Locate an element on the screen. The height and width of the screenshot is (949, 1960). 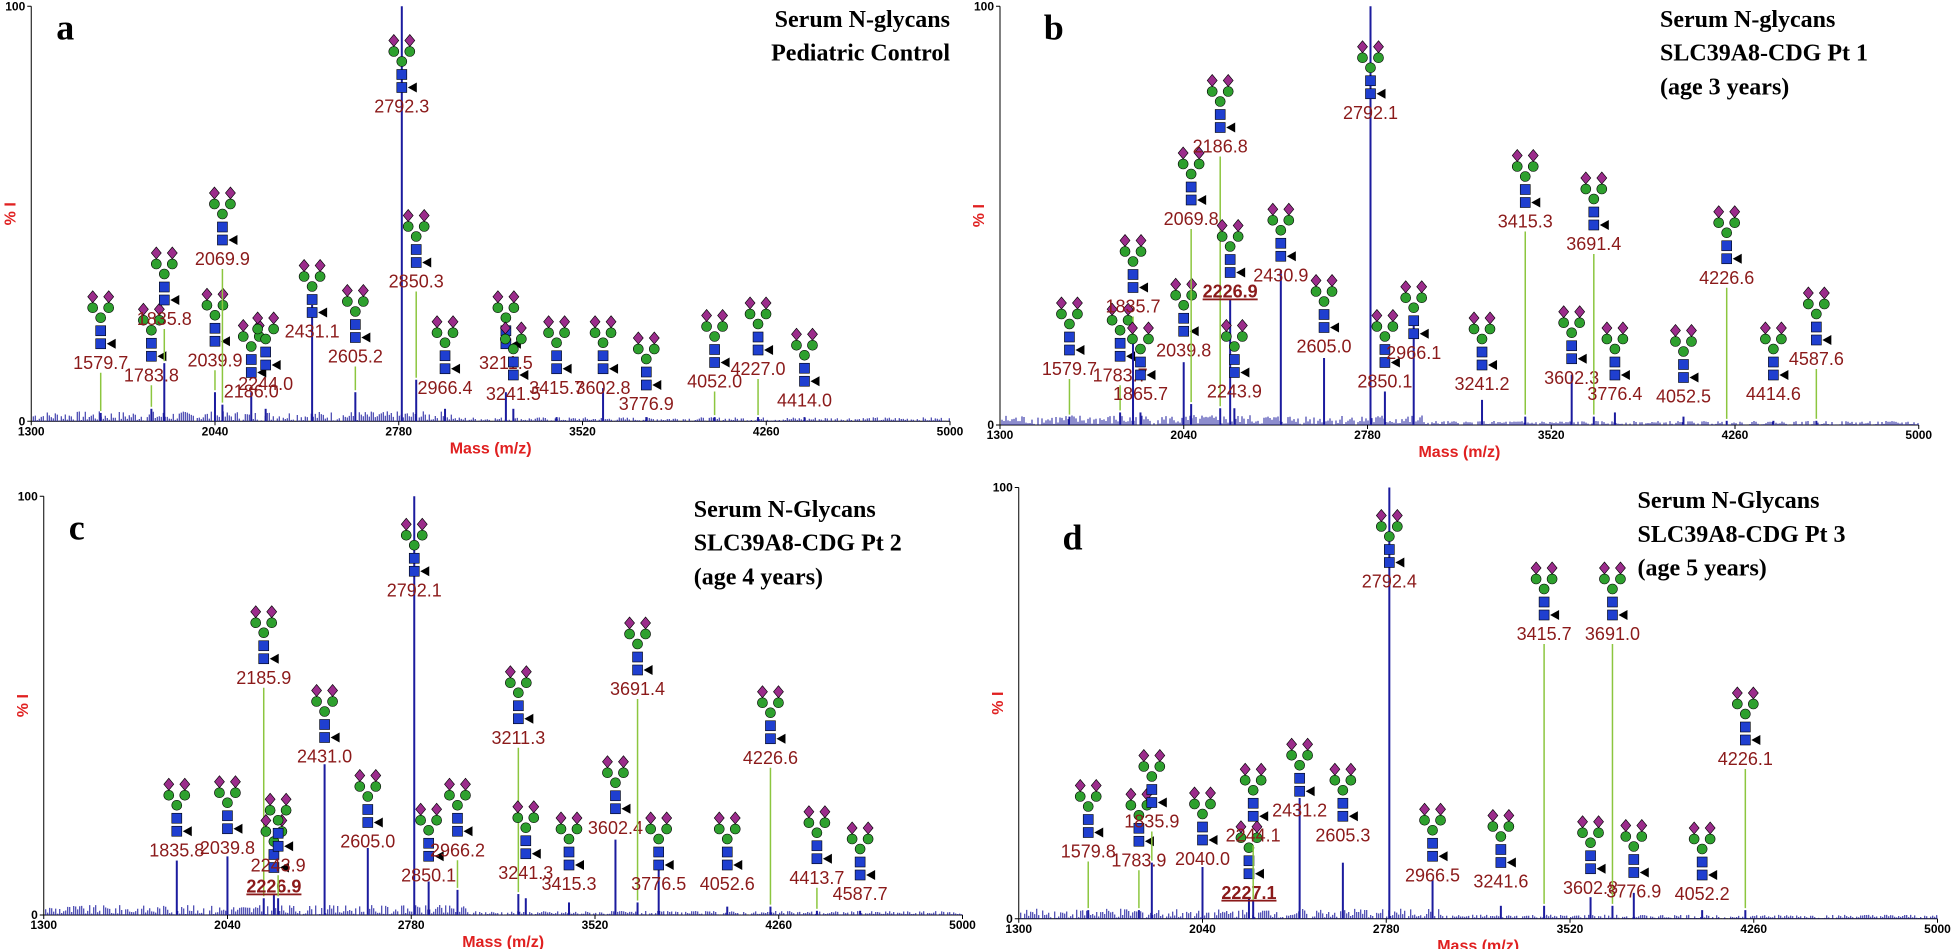
y-tick-label: 100 is located at coordinates (15, 6).